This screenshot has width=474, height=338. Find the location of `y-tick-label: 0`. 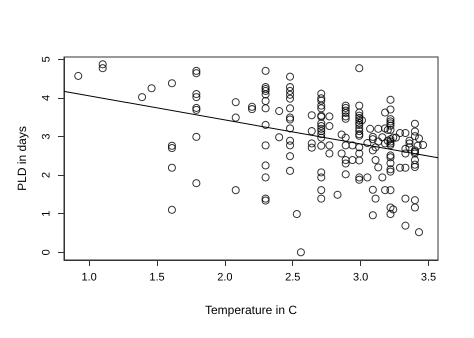

y-tick-label: 0 is located at coordinates (46, 252).